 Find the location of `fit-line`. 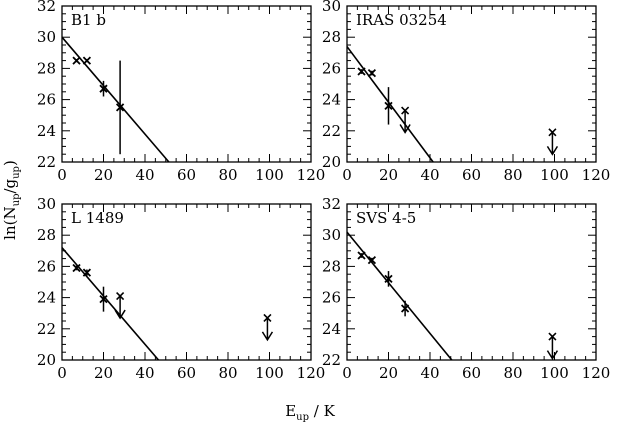

fit-line is located at coordinates (399, 296).